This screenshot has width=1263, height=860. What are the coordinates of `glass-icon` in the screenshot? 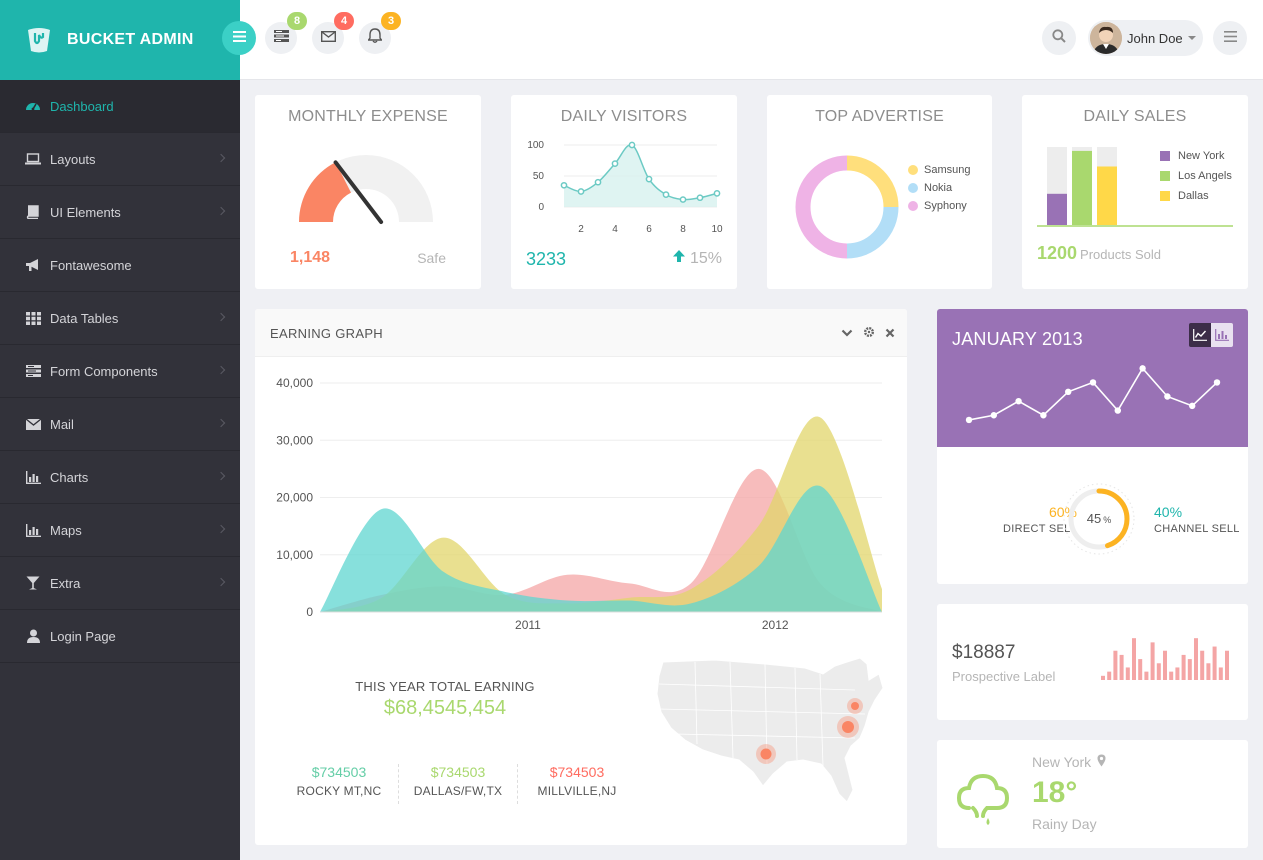 It's located at (33, 583).